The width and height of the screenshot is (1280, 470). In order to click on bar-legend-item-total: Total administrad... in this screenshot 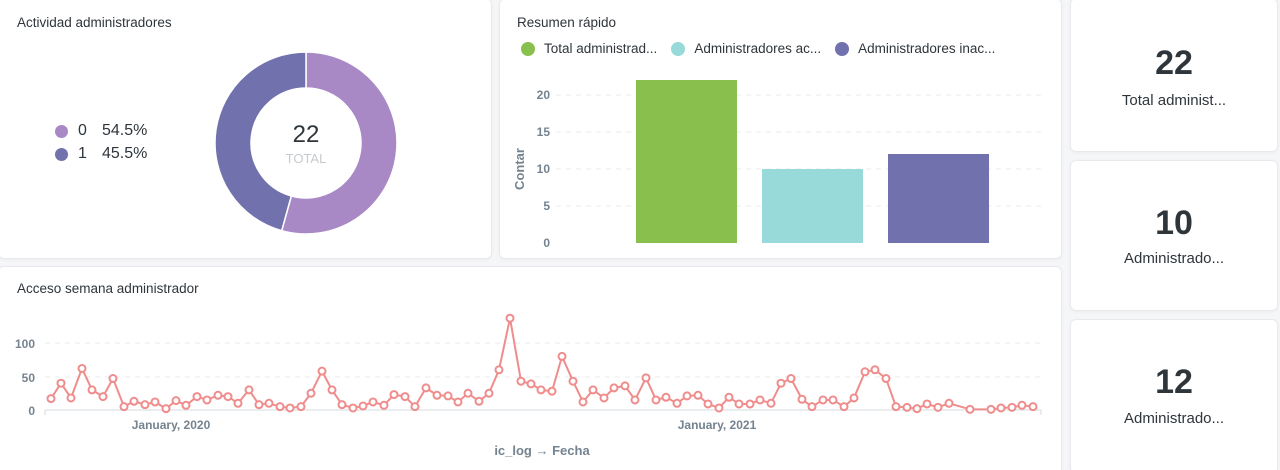, I will do `click(589, 48)`.